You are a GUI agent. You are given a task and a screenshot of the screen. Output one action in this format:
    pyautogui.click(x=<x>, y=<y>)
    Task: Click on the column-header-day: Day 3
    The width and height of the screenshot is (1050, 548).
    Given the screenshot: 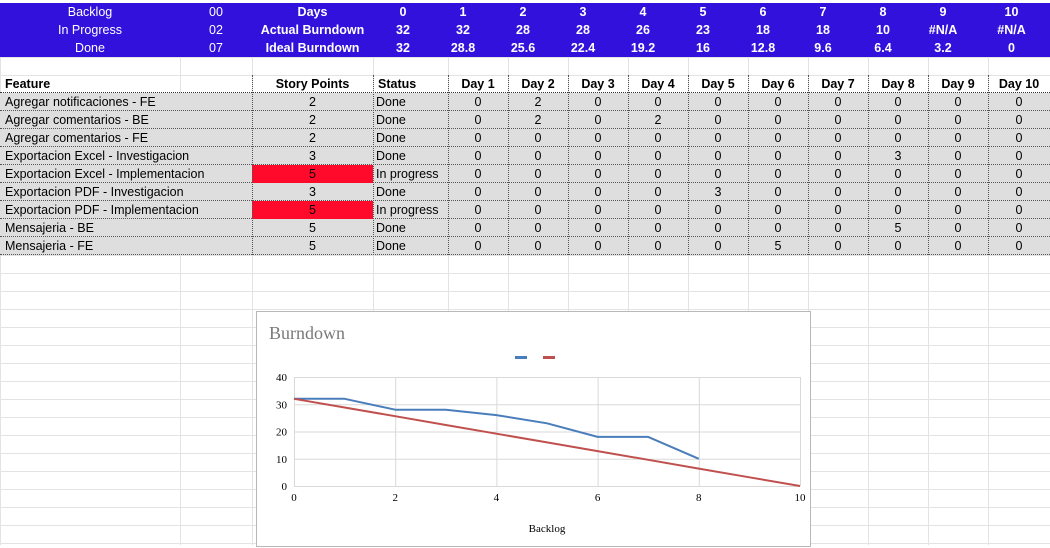 What is the action you would take?
    pyautogui.click(x=598, y=84)
    